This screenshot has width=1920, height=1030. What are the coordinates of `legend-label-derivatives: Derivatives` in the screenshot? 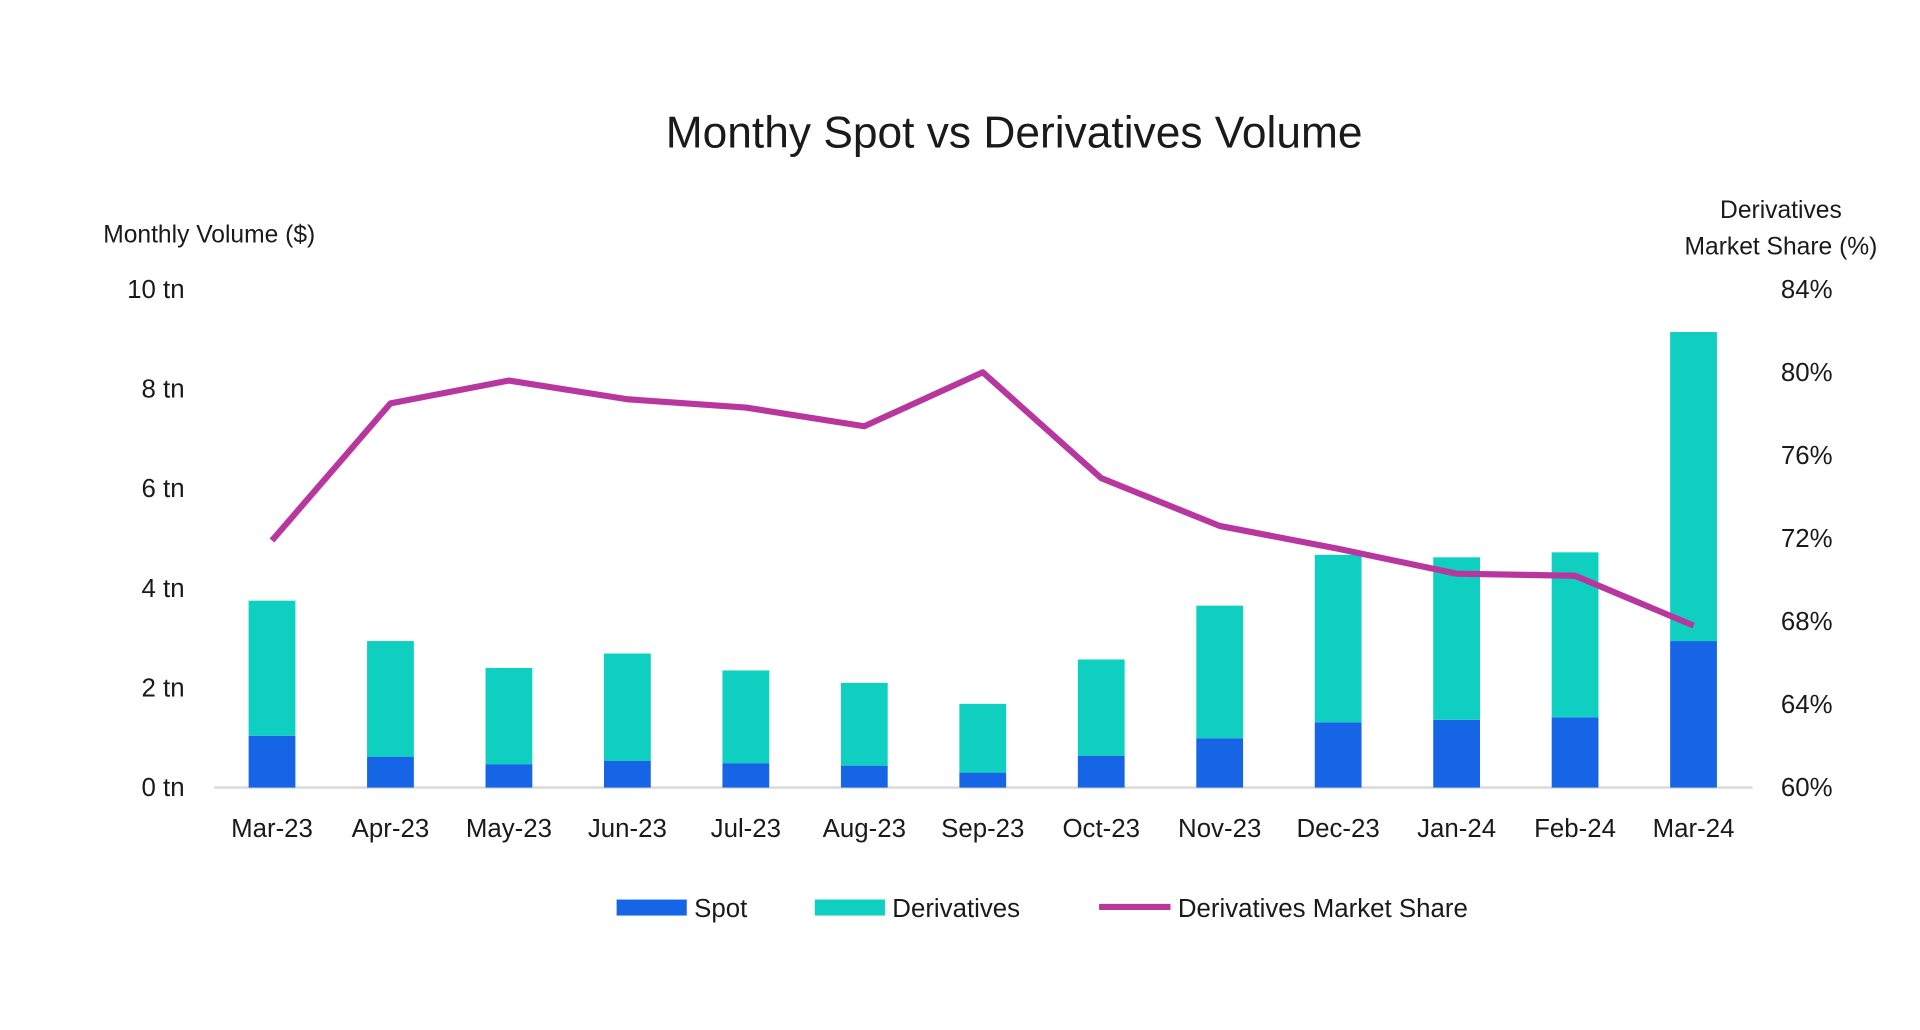 It's located at (956, 909).